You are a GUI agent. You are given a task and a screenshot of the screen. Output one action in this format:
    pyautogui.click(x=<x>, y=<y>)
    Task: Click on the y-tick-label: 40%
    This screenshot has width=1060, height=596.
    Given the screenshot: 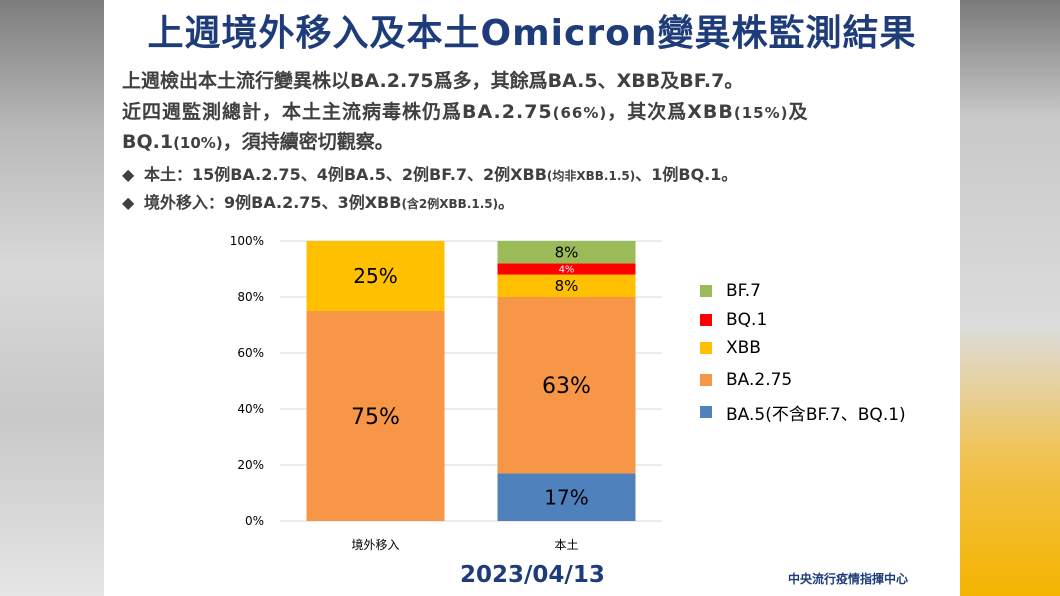 What is the action you would take?
    pyautogui.click(x=250, y=409)
    